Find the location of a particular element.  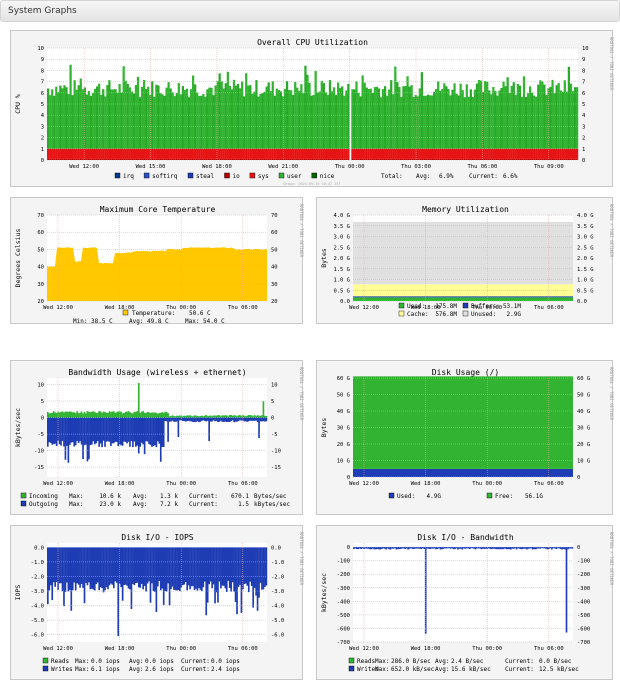

y-tick-label: 2.5 G is located at coordinates (341, 248).